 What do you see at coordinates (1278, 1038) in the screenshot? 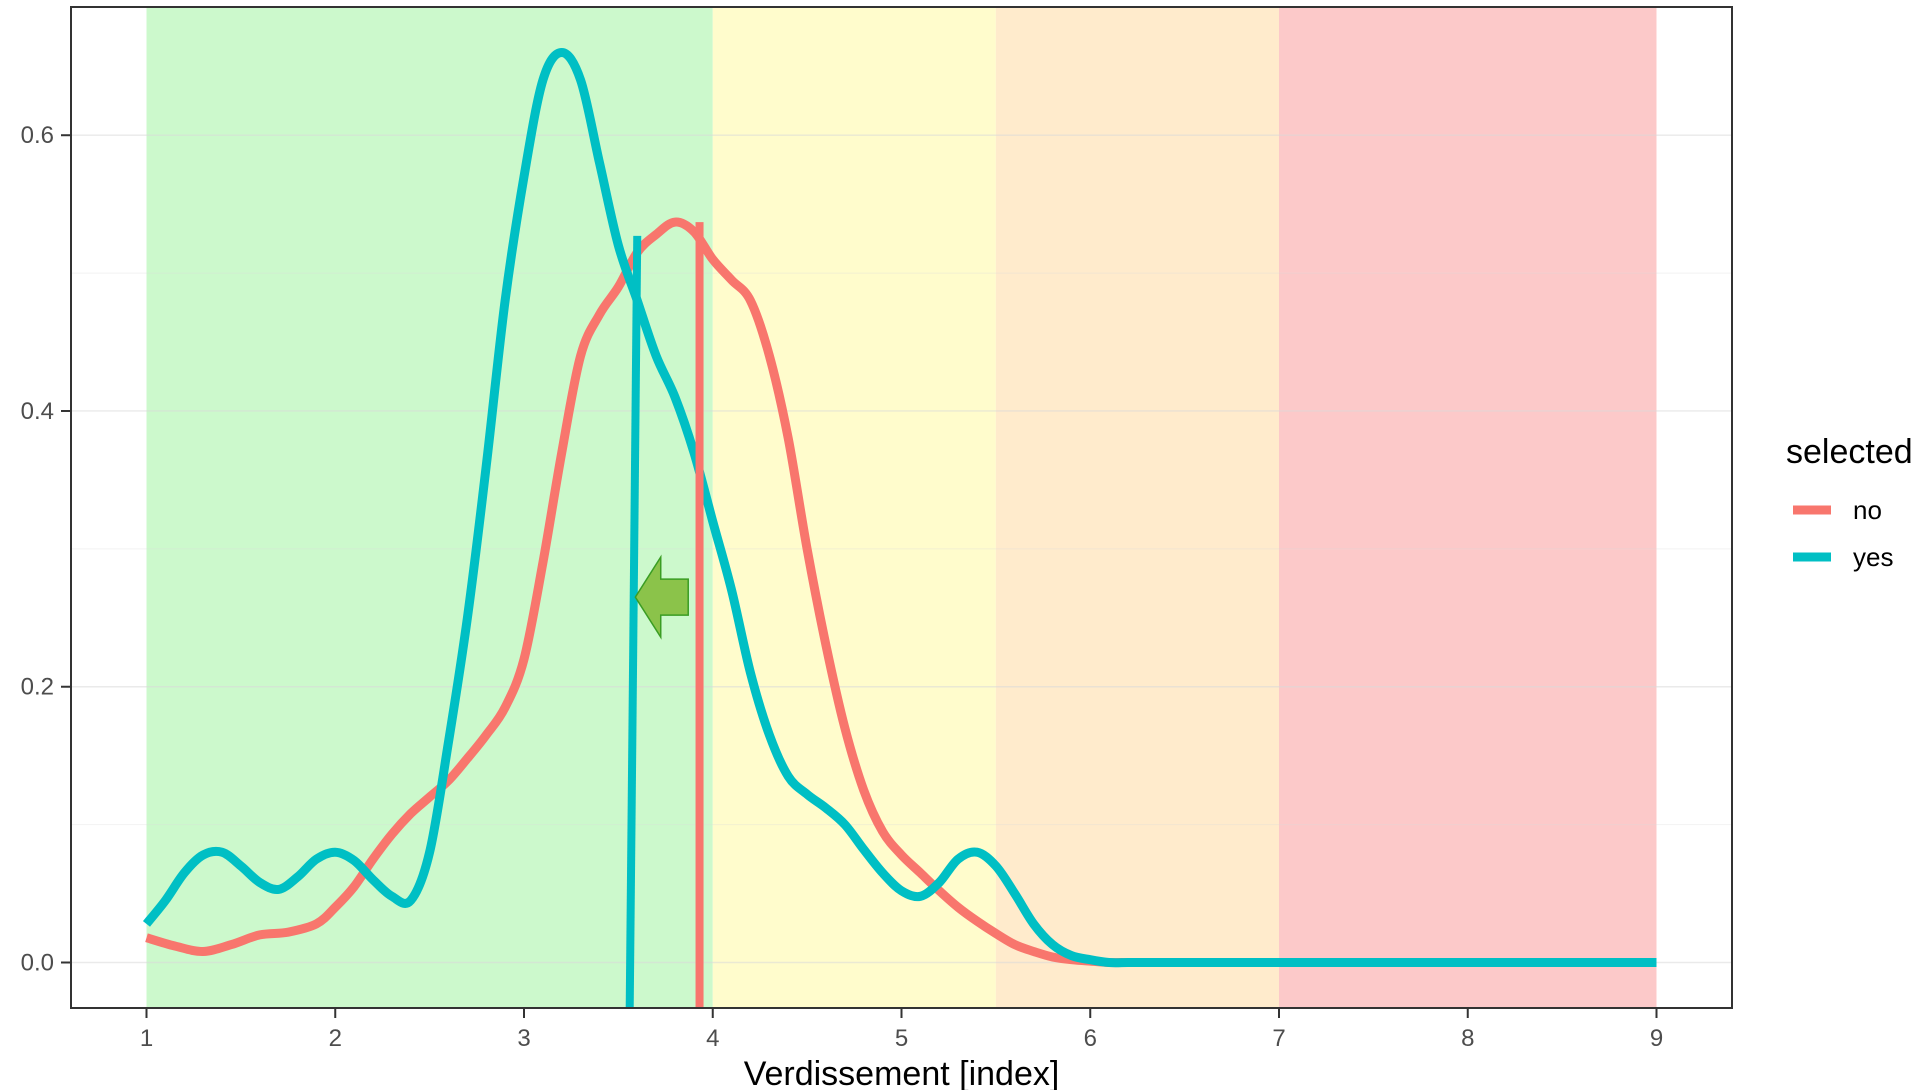
I see `x-tick-label: 7` at bounding box center [1278, 1038].